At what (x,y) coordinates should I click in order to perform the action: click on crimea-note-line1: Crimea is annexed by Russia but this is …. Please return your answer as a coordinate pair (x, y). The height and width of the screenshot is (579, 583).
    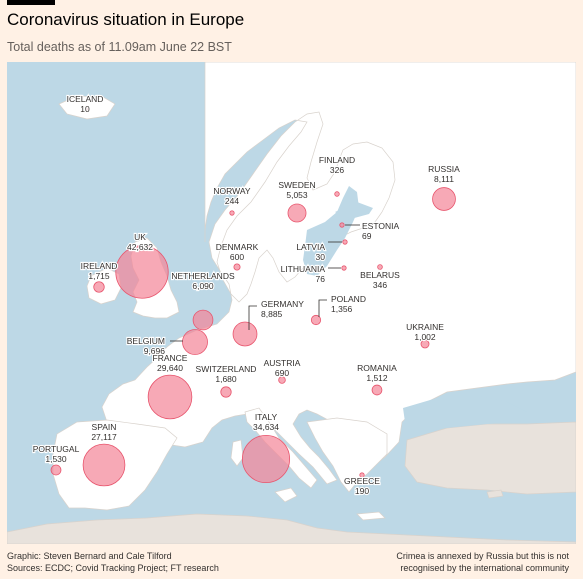
    Looking at the image, I should click on (482, 556).